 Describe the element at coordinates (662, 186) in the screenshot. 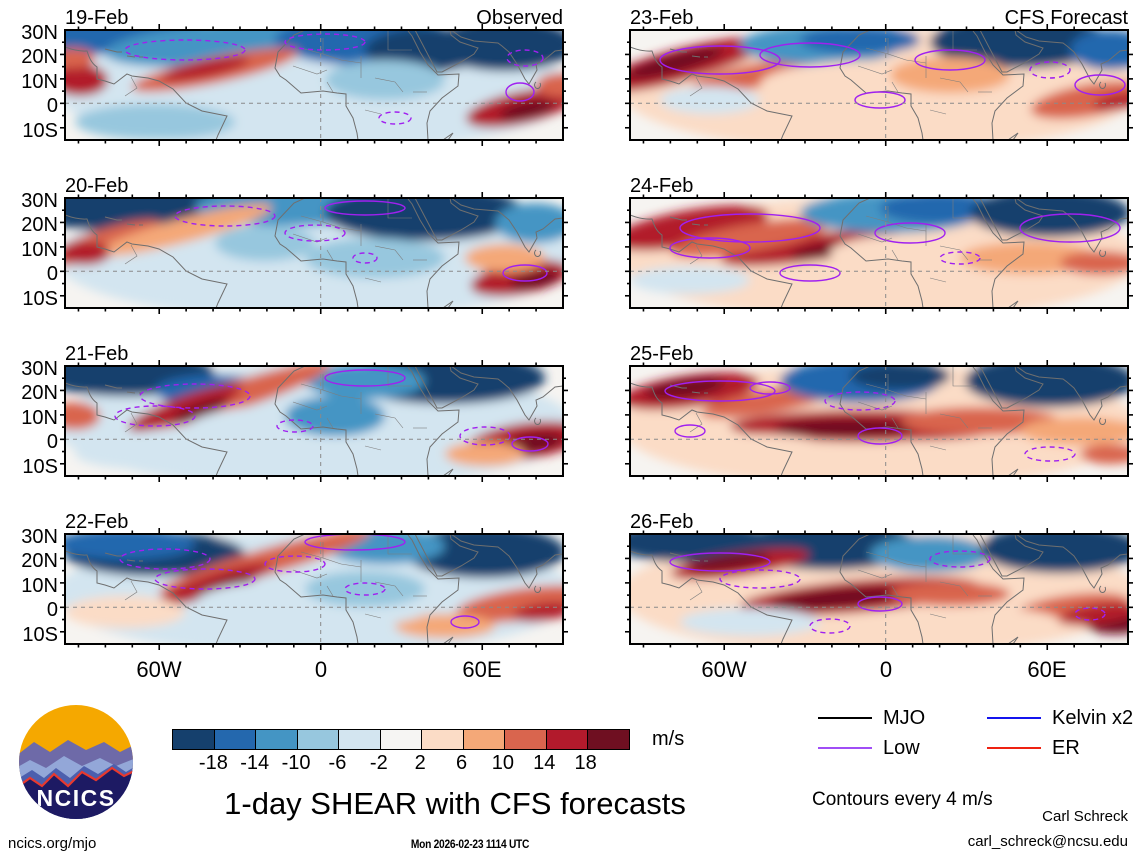

I see `panel-date: 24-Feb` at that location.